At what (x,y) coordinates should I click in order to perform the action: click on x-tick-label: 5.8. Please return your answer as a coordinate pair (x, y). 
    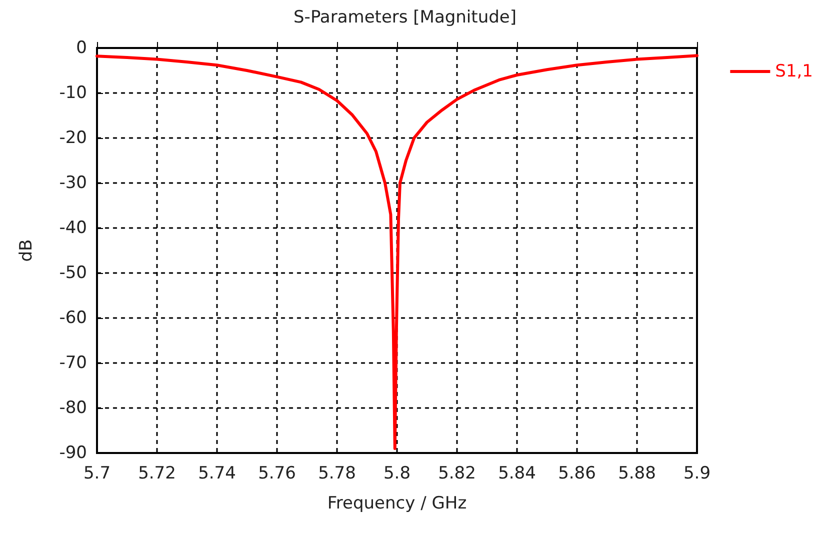
    Looking at the image, I should click on (397, 474).